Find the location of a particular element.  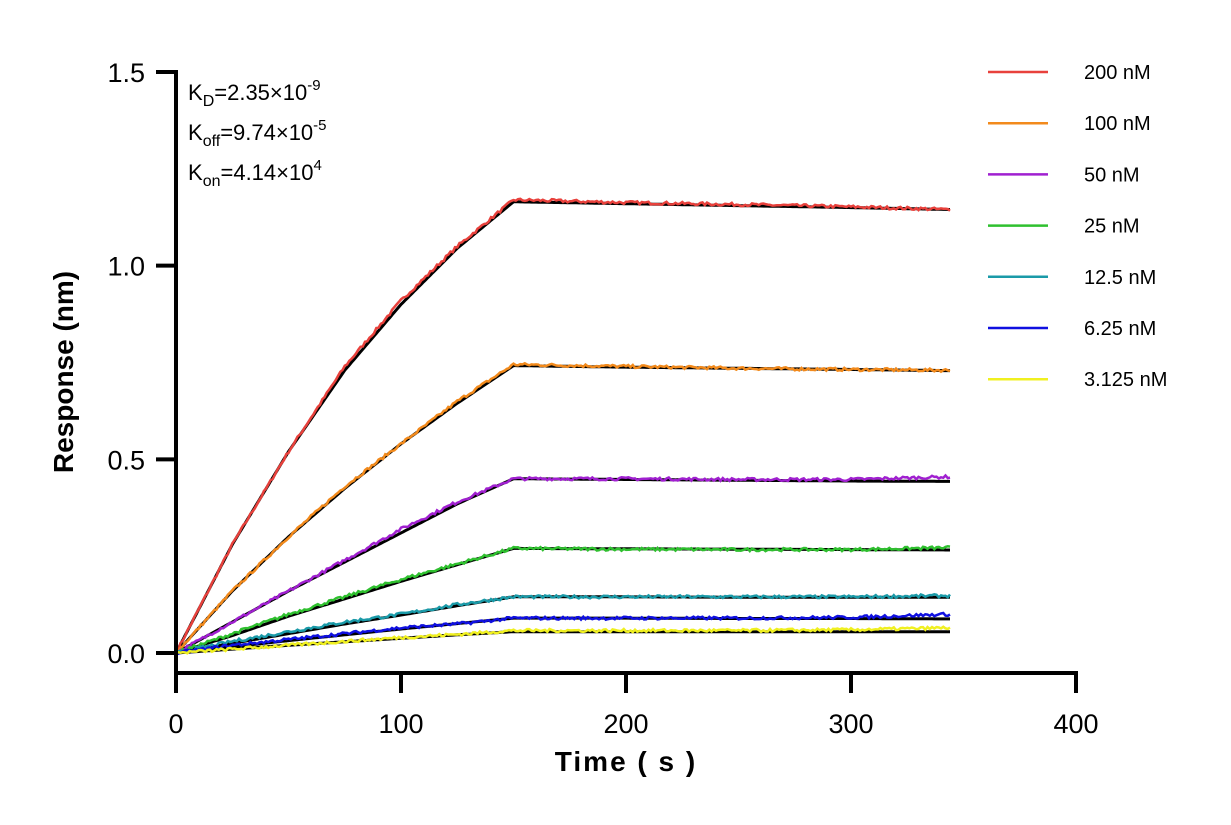

fit-line-6-25-nm is located at coordinates (562, 635).